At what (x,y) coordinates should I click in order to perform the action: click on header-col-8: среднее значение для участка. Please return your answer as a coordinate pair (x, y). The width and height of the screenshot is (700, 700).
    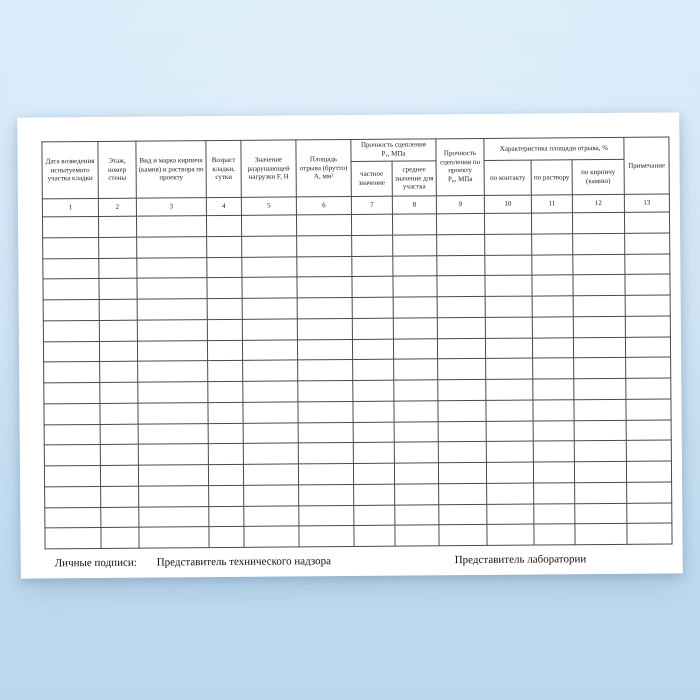
    Looking at the image, I should click on (414, 178).